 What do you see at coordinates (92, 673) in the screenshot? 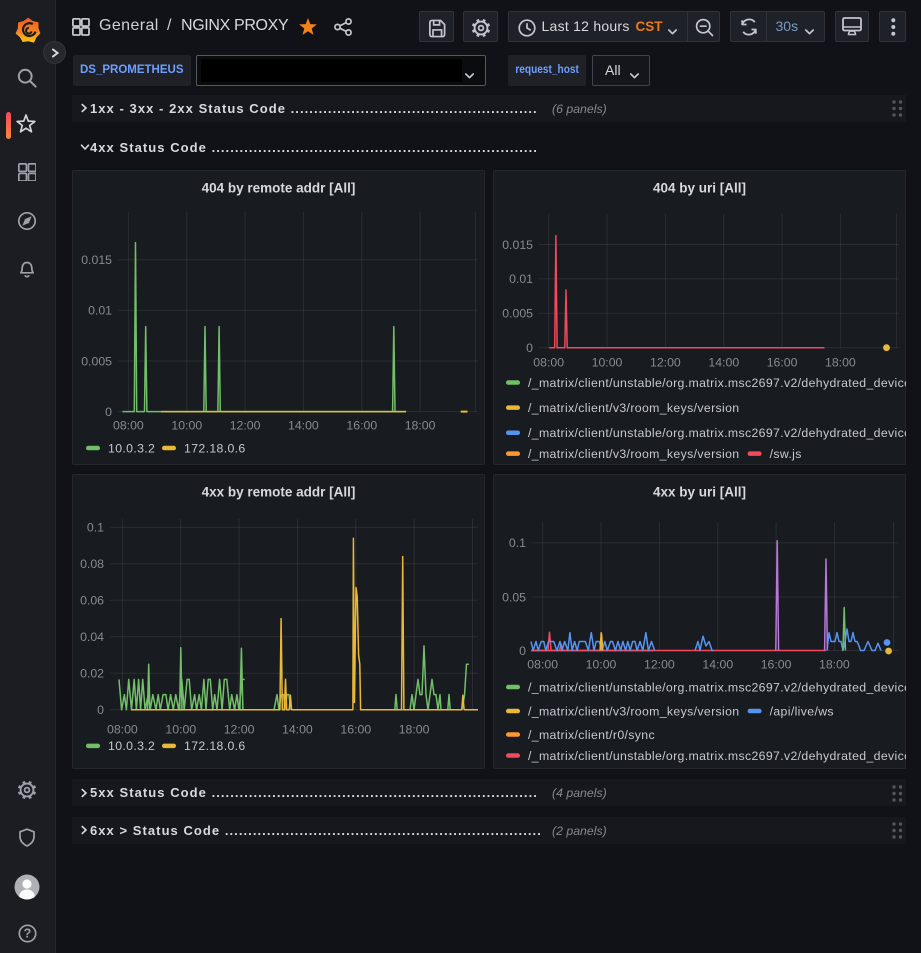
I see `svg-text: 0.02` at bounding box center [92, 673].